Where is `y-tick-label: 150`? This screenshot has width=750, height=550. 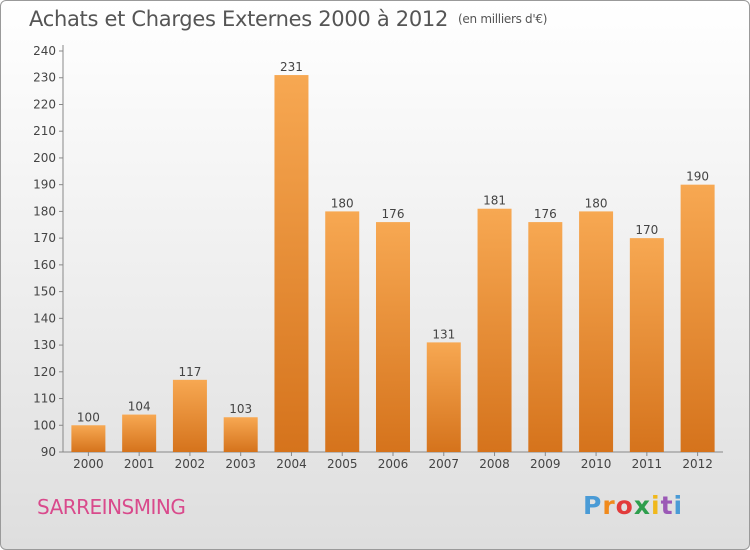
y-tick-label: 150 is located at coordinates (44, 292).